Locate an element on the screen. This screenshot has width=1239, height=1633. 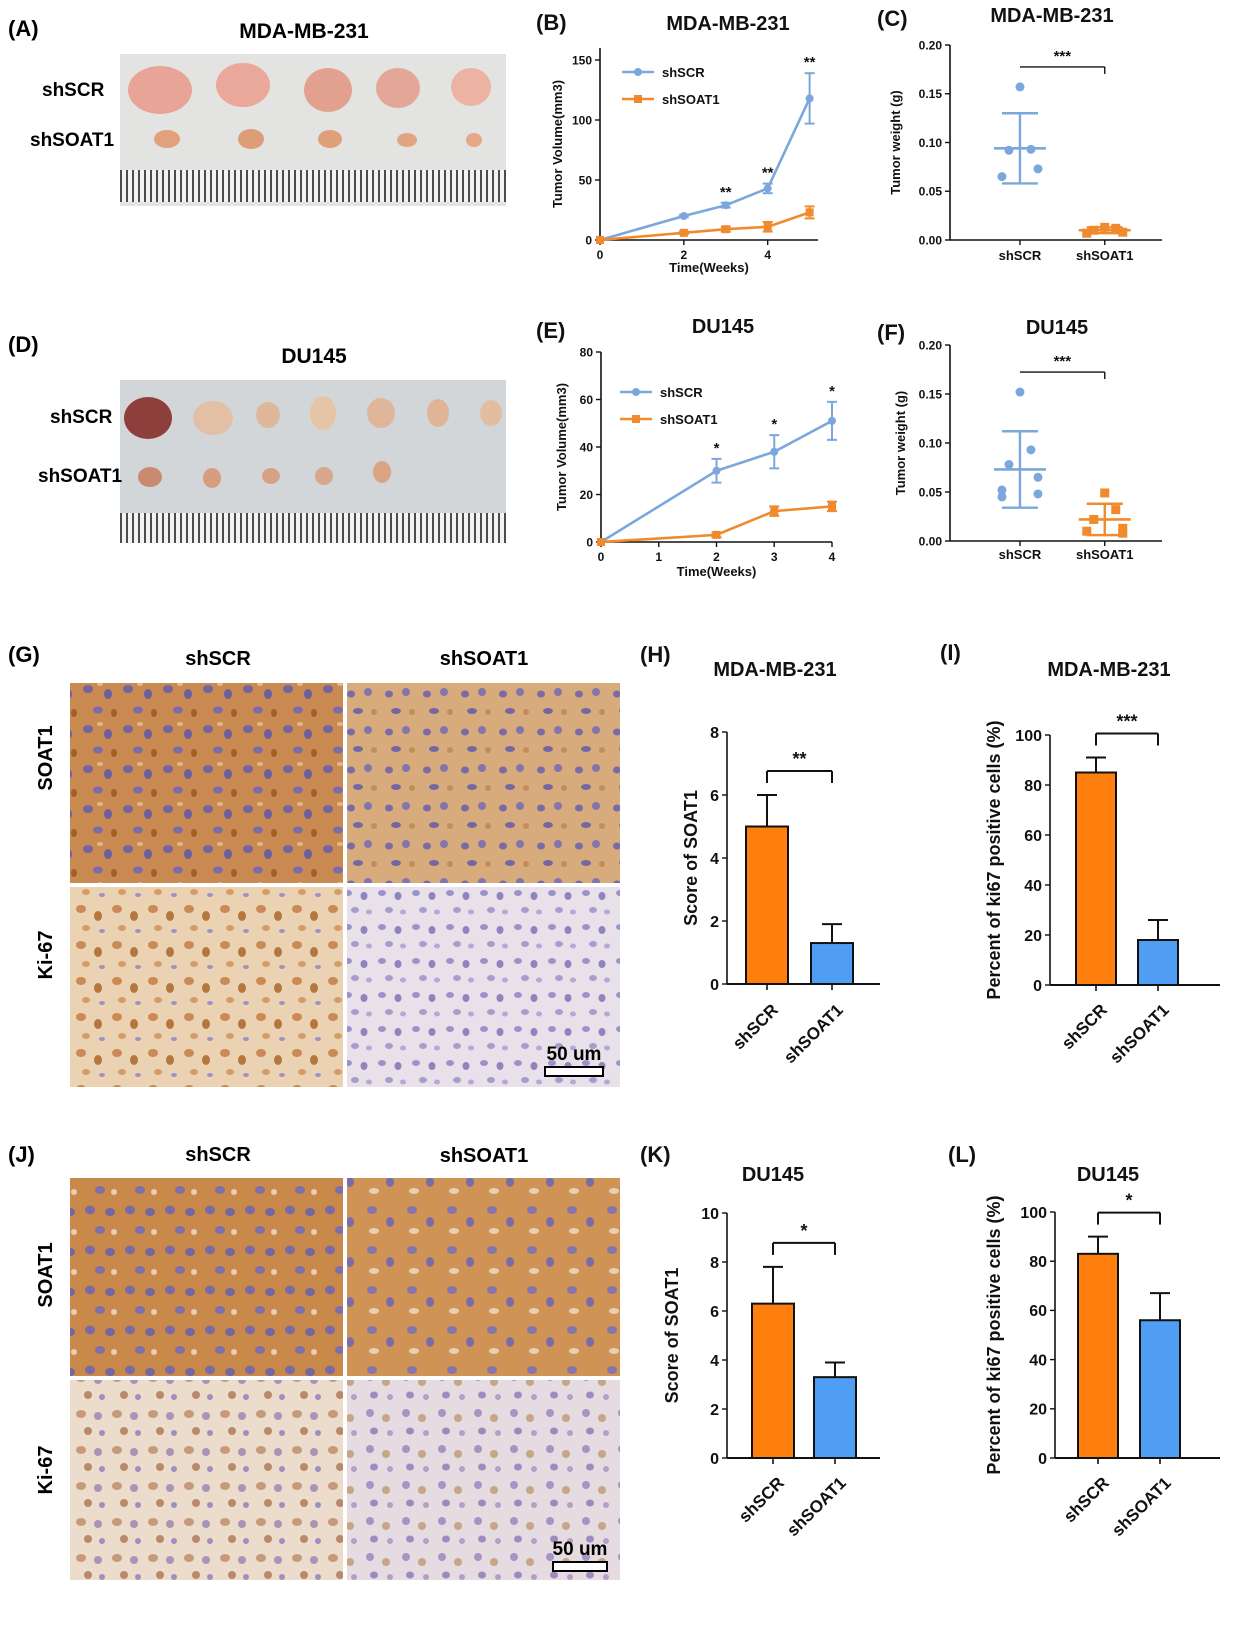
ihc-image-shscr-soat1 is located at coordinates (206, 1277).